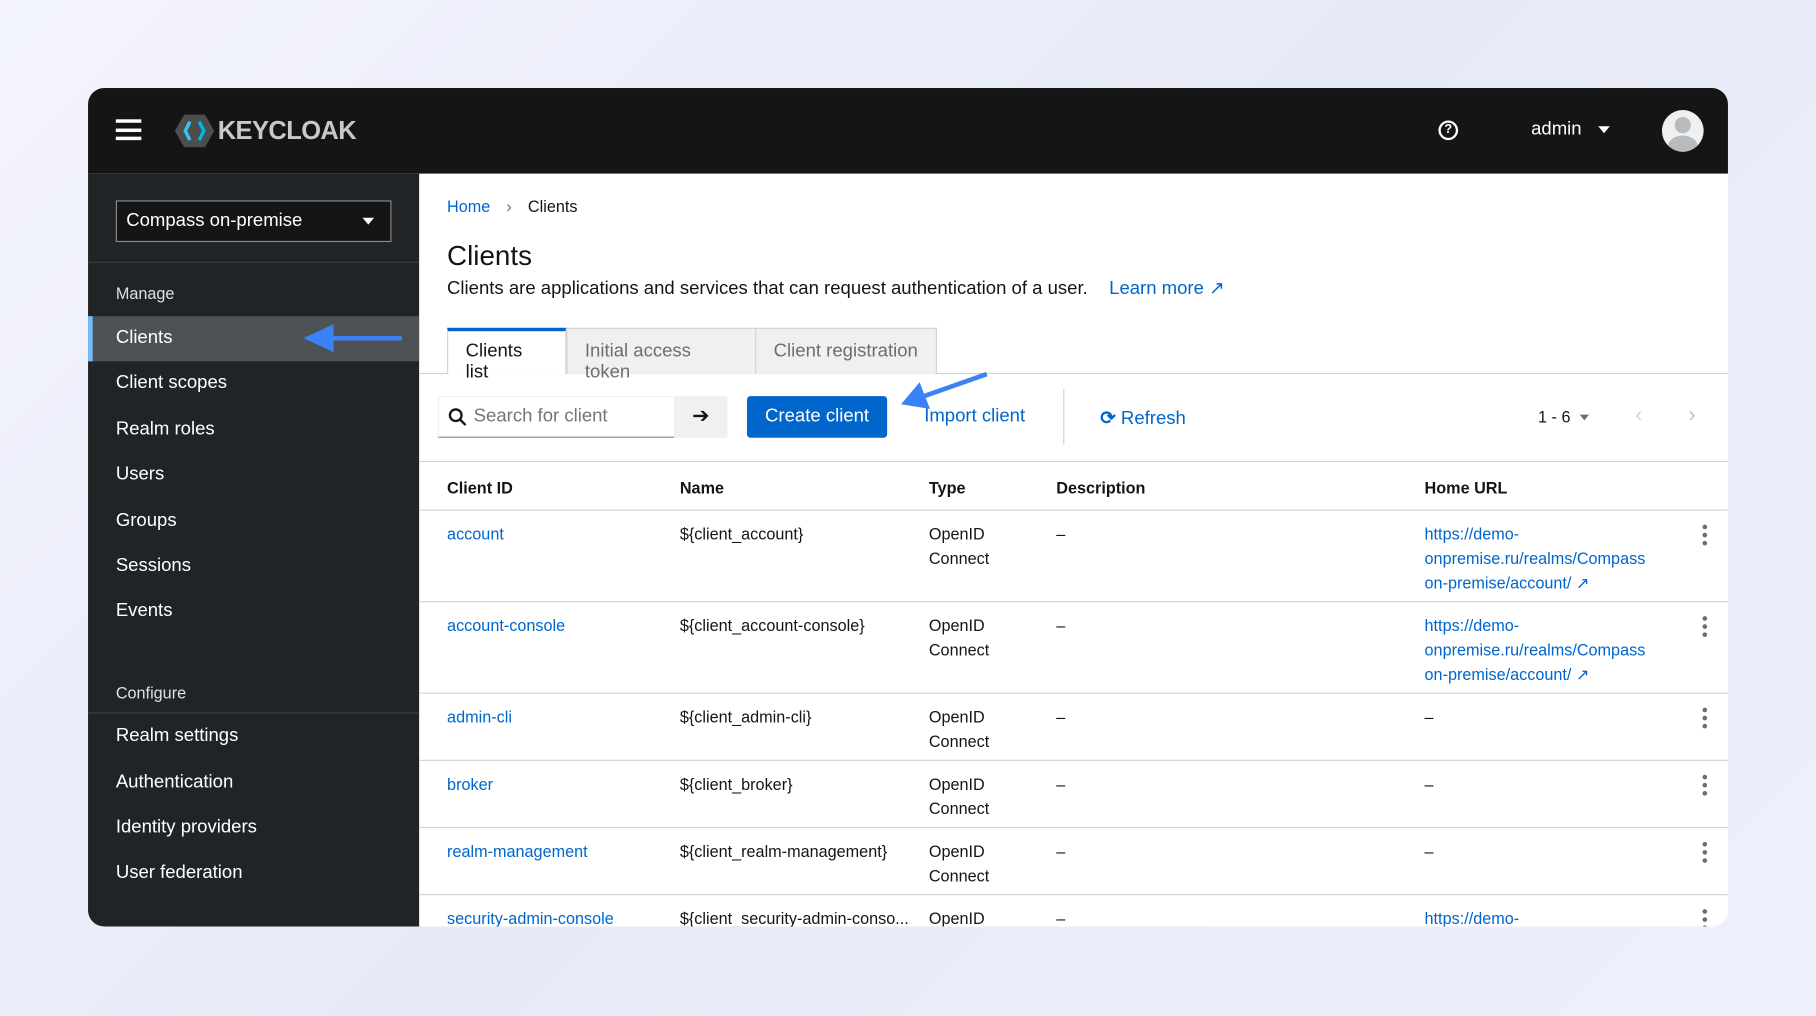 The width and height of the screenshot is (1816, 1016). I want to click on realm-selector: Compass on-premise, so click(253, 221).